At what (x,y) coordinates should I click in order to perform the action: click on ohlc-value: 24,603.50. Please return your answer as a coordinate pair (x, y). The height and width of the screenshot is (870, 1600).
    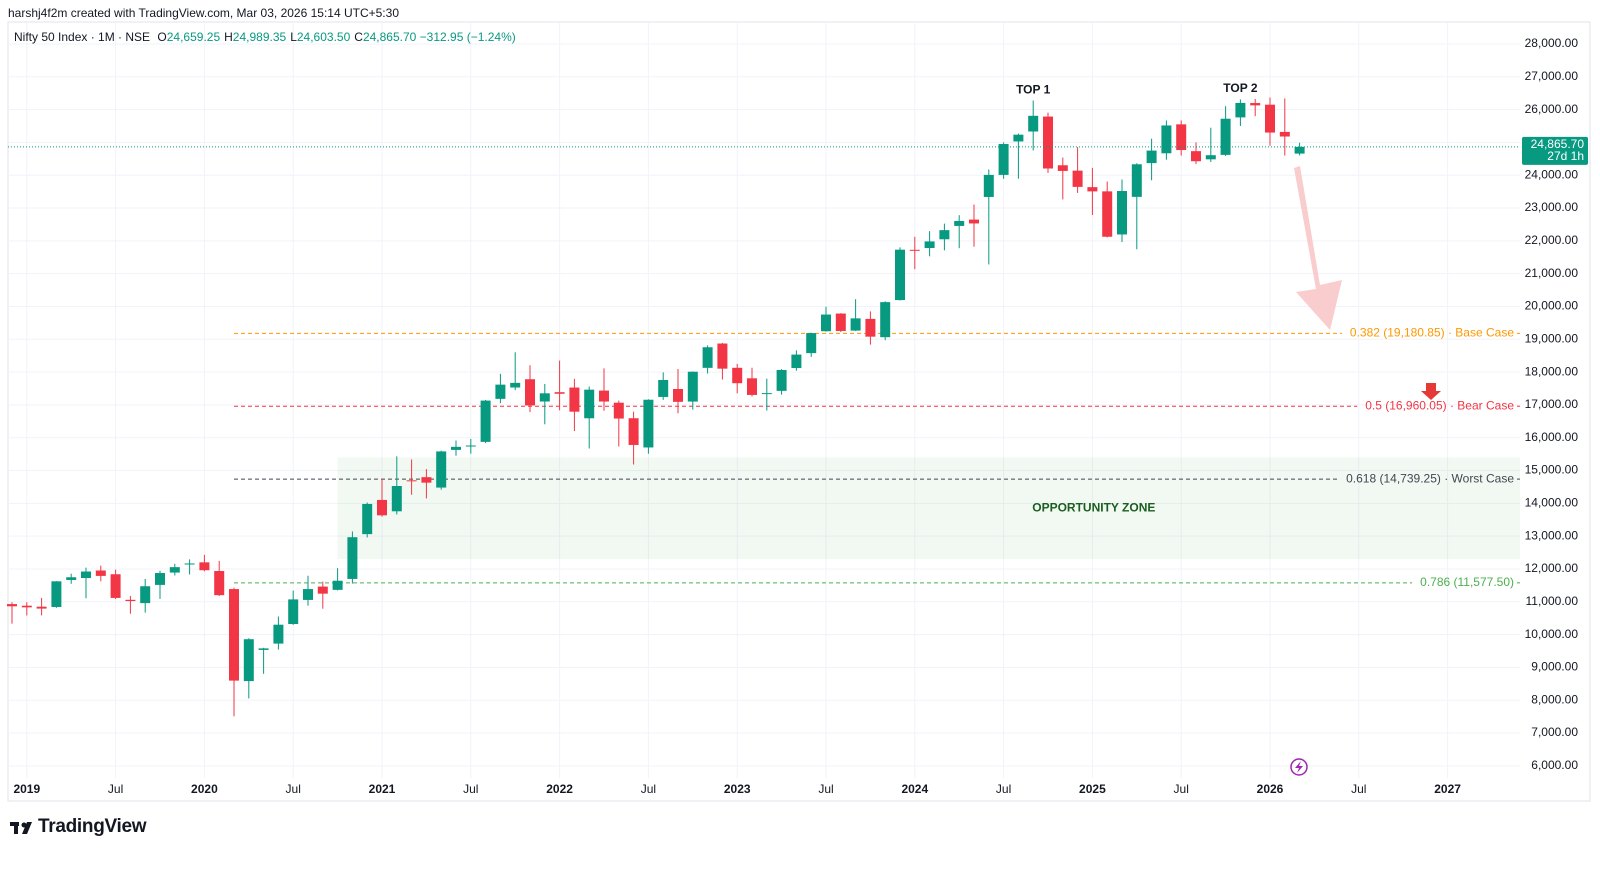
    Looking at the image, I should click on (323, 37).